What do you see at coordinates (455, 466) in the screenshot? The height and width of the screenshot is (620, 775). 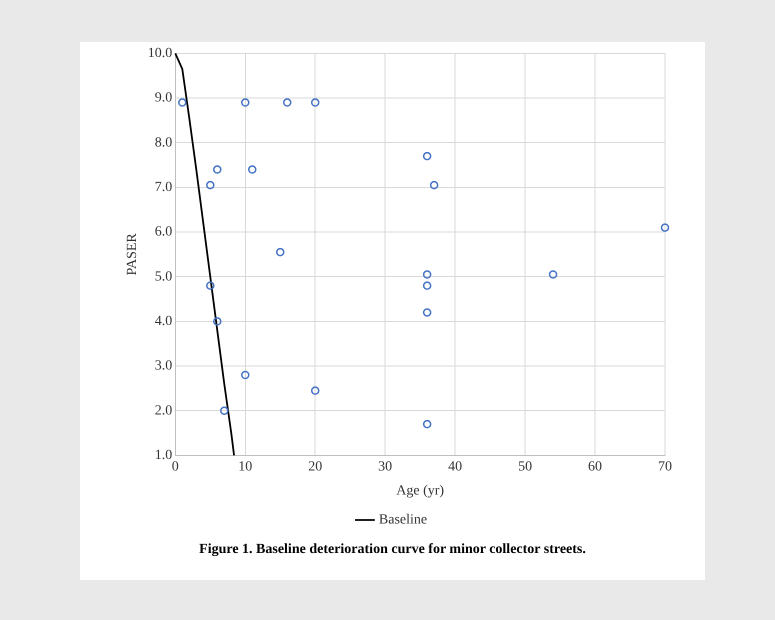 I see `x-tick-label: 40` at bounding box center [455, 466].